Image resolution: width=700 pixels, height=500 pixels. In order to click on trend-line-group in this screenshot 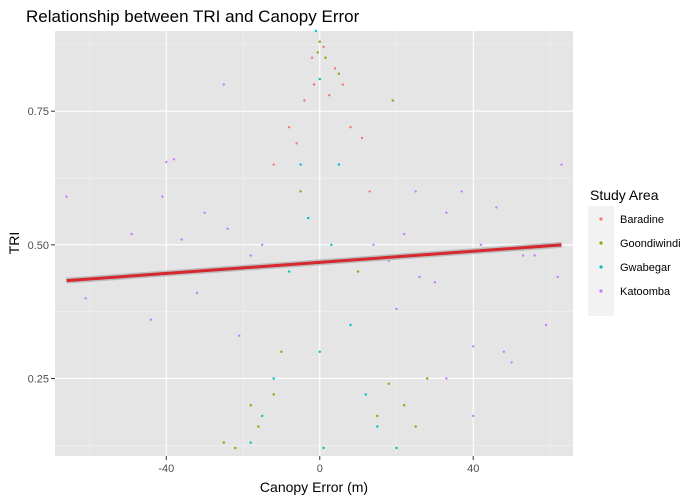, I will do `click(314, 262)`.